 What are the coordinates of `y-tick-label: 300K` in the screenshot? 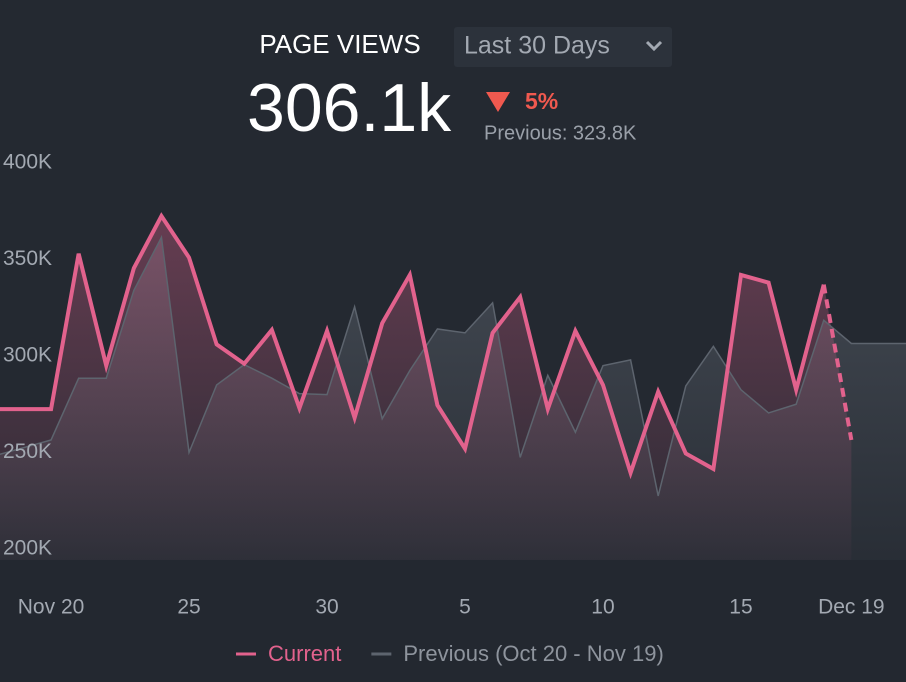 It's located at (27, 355).